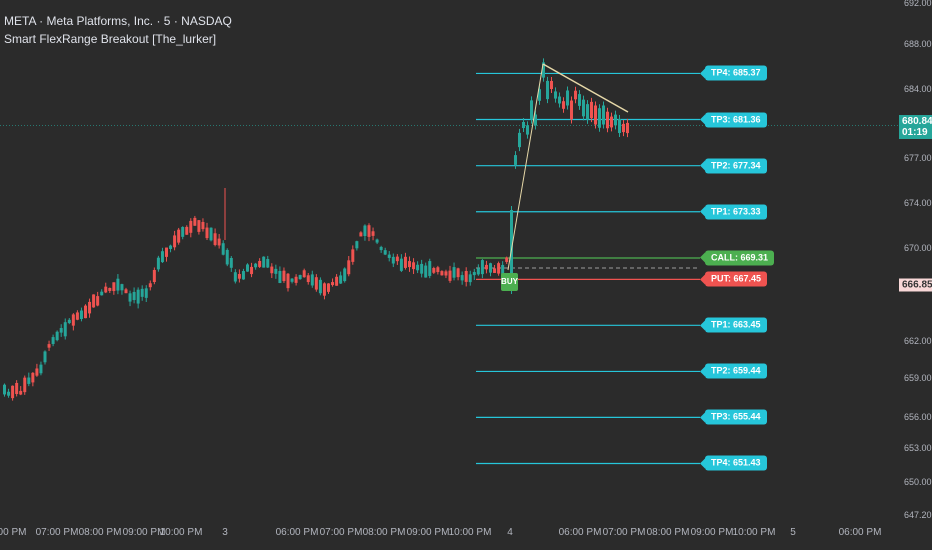 The height and width of the screenshot is (550, 932). What do you see at coordinates (525, 167) in the screenshot?
I see `trend-line-up` at bounding box center [525, 167].